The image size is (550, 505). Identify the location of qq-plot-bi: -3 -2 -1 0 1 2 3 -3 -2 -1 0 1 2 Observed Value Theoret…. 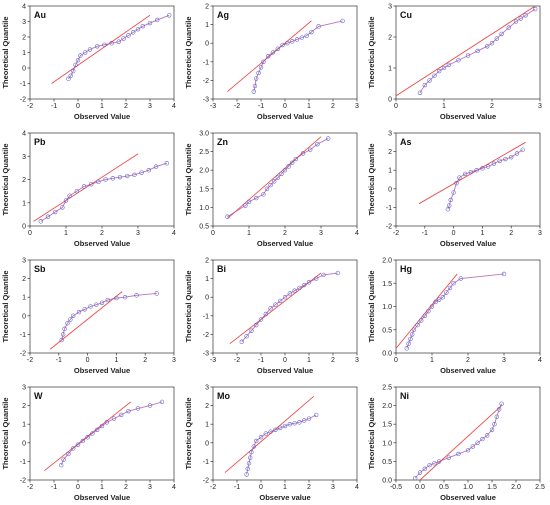
(271, 317).